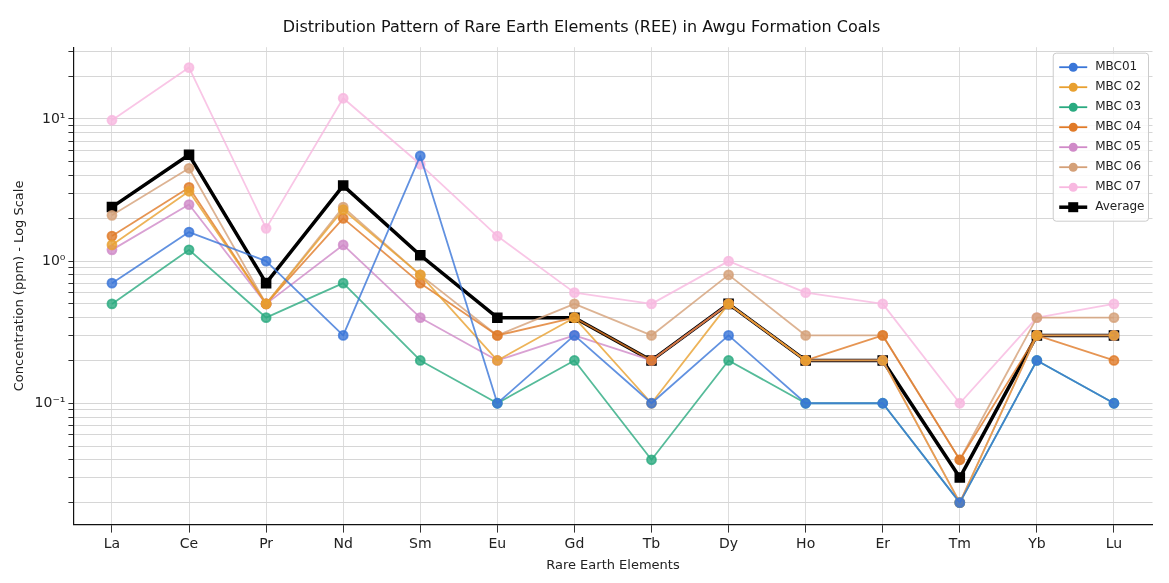  What do you see at coordinates (1118, 86) in the screenshot?
I see `legend-label: MBC 02` at bounding box center [1118, 86].